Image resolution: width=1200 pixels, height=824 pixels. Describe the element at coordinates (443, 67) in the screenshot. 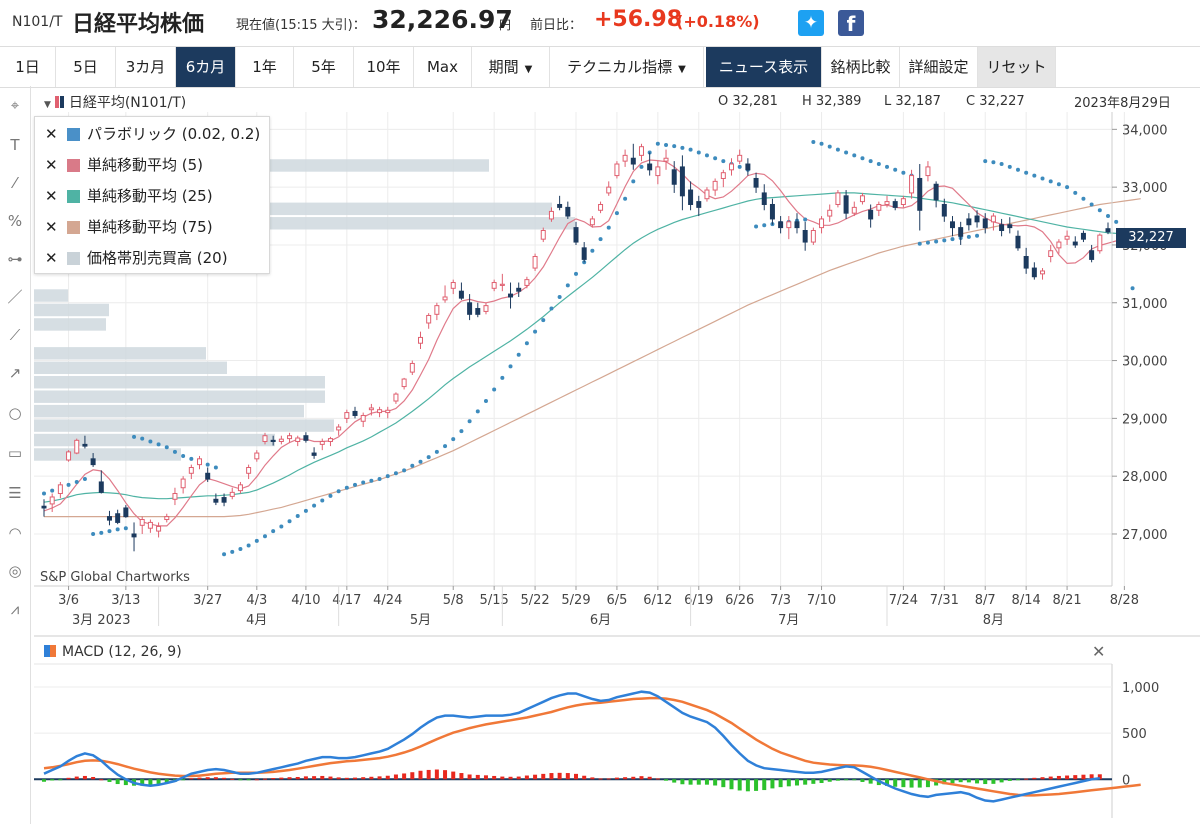

I see `period-max-button: Max` at that location.